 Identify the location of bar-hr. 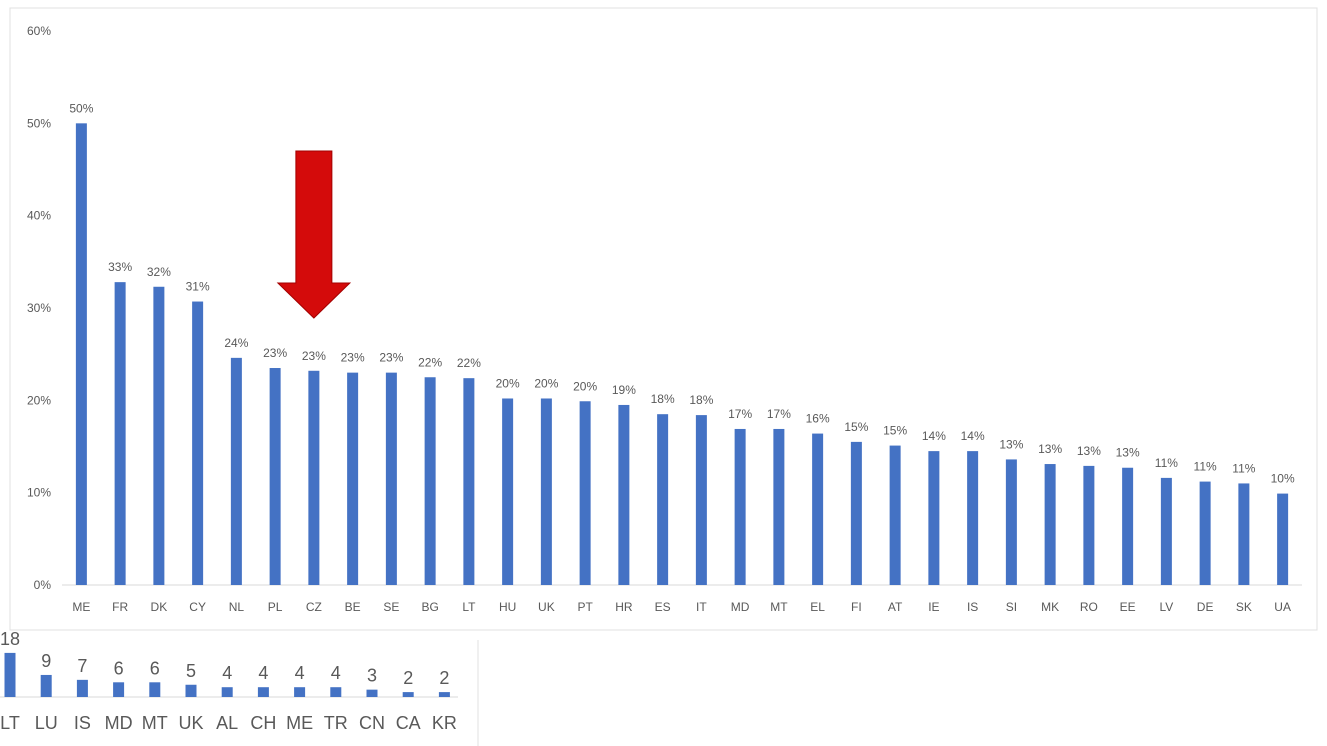
(624, 494).